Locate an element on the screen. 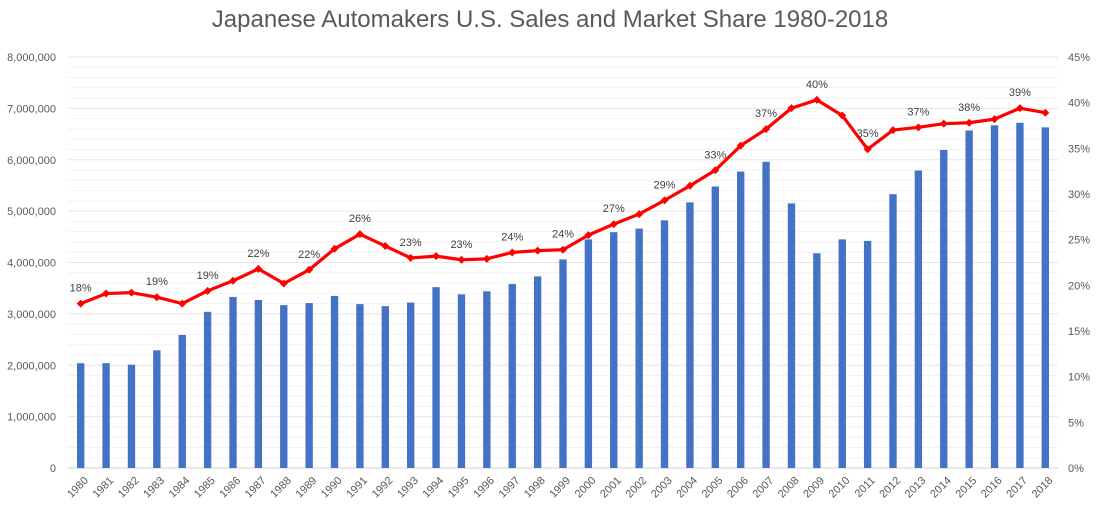 The image size is (1100, 513). x-tick-label: 1980 is located at coordinates (78, 488).